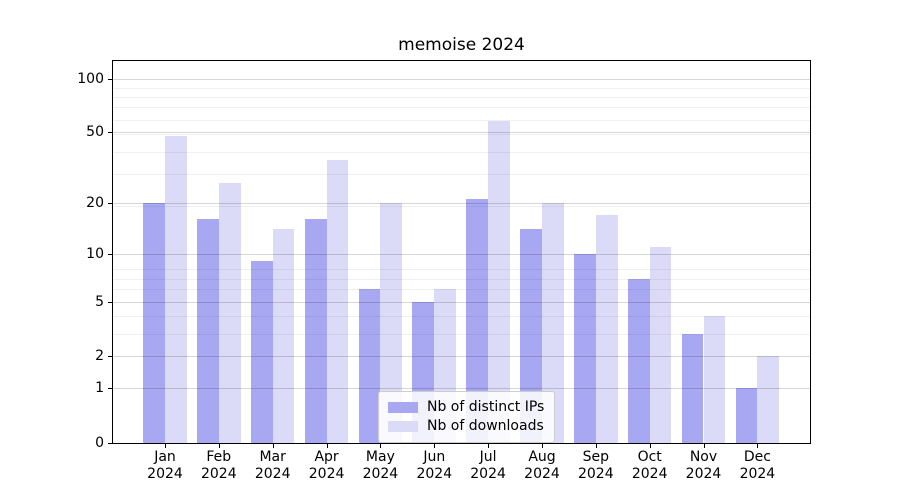 This screenshot has height=500, width=900. I want to click on x-tick-label-oct: Oct 2024, so click(650, 466).